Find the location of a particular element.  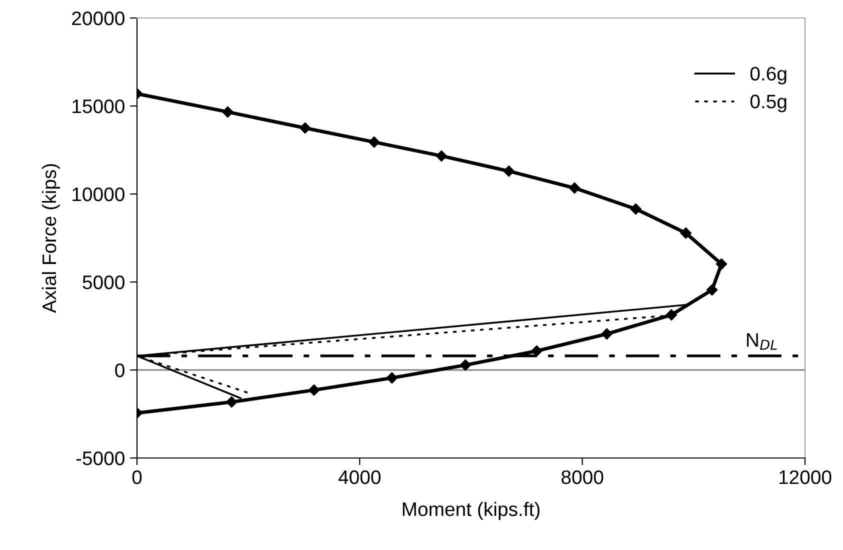

x-tick-label: 12000 is located at coordinates (805, 477).